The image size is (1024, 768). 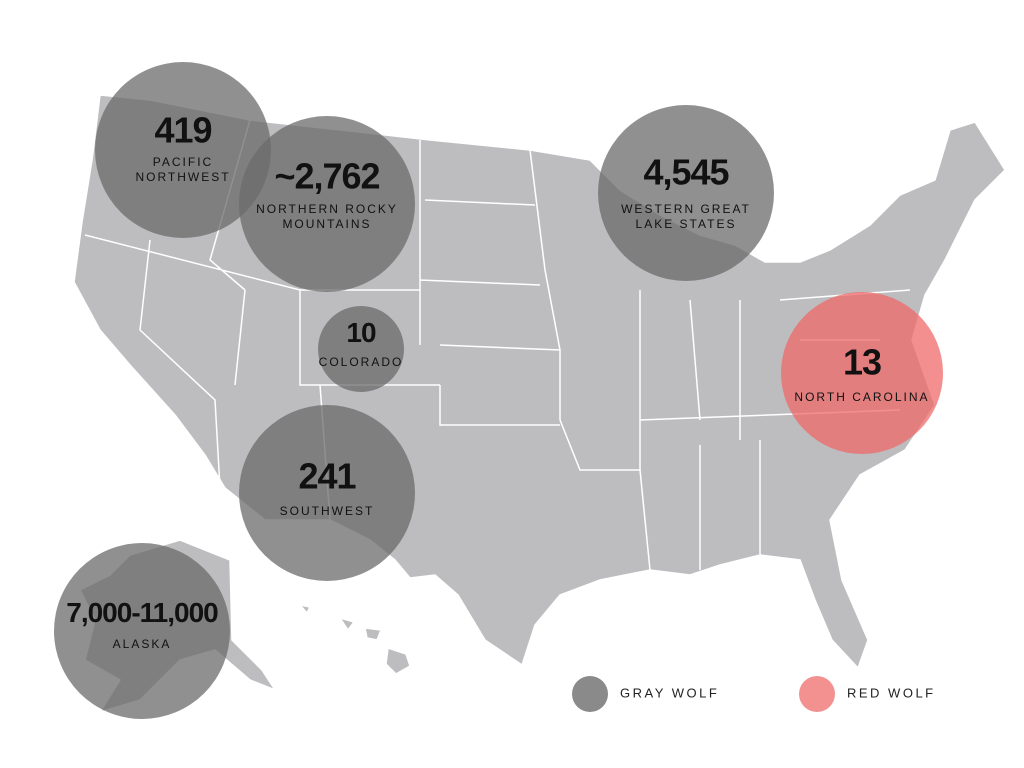 What do you see at coordinates (327, 476) in the screenshot?
I see `region-count: 241` at bounding box center [327, 476].